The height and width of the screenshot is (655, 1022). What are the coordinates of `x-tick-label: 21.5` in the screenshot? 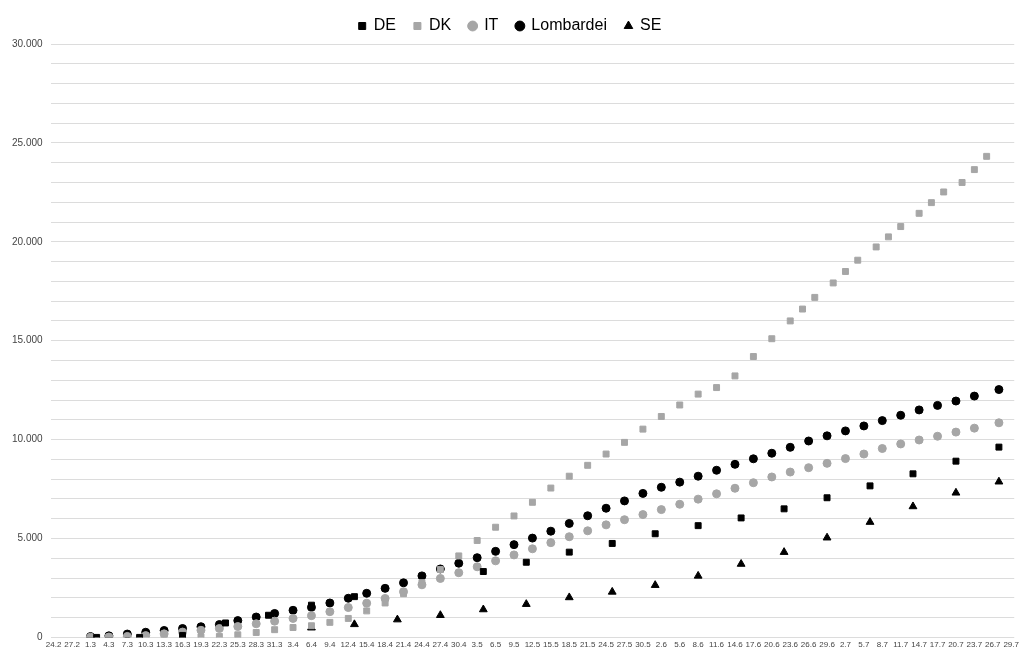 It's located at (587, 645).